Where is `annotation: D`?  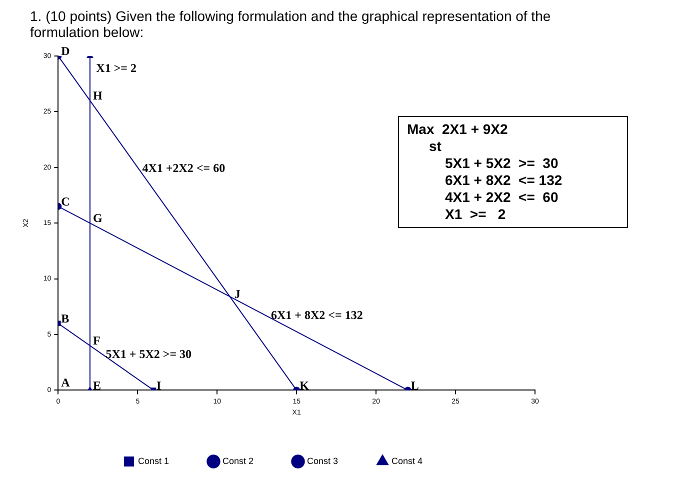
annotation: D is located at coordinates (65, 51).